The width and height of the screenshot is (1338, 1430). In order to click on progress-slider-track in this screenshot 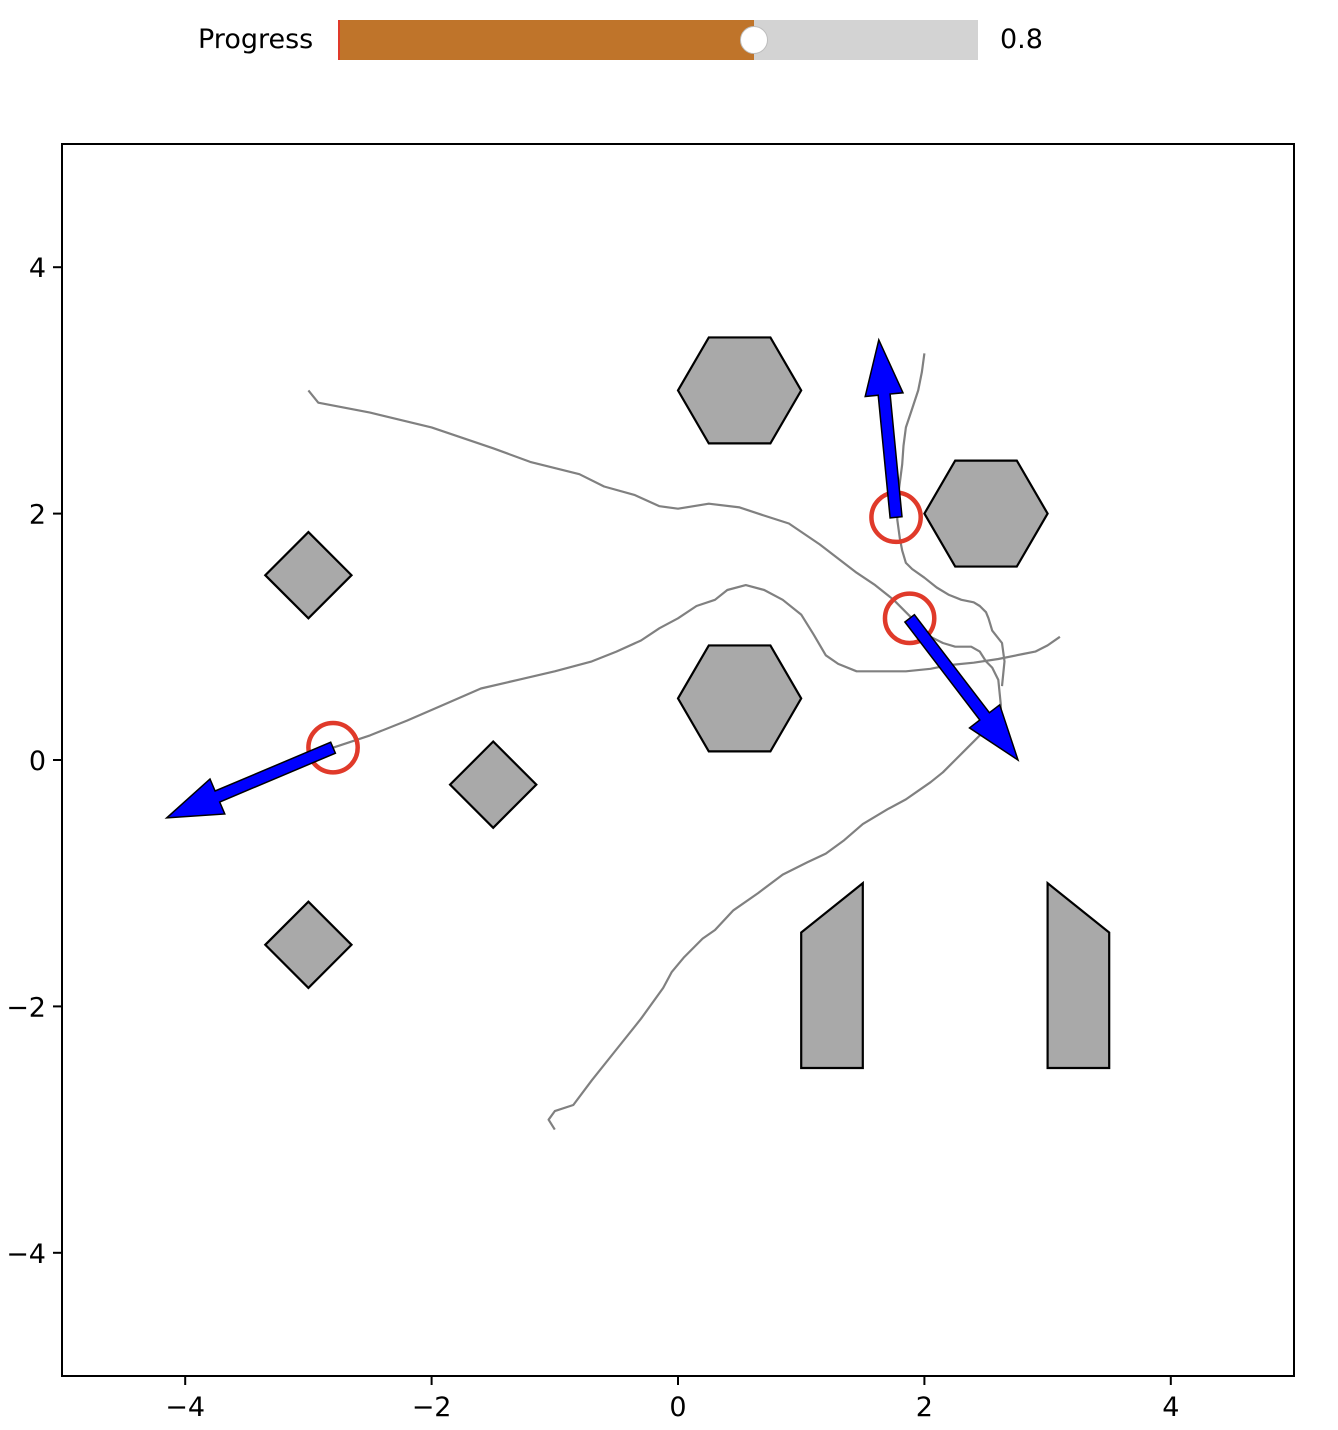, I will do `click(658, 40)`.